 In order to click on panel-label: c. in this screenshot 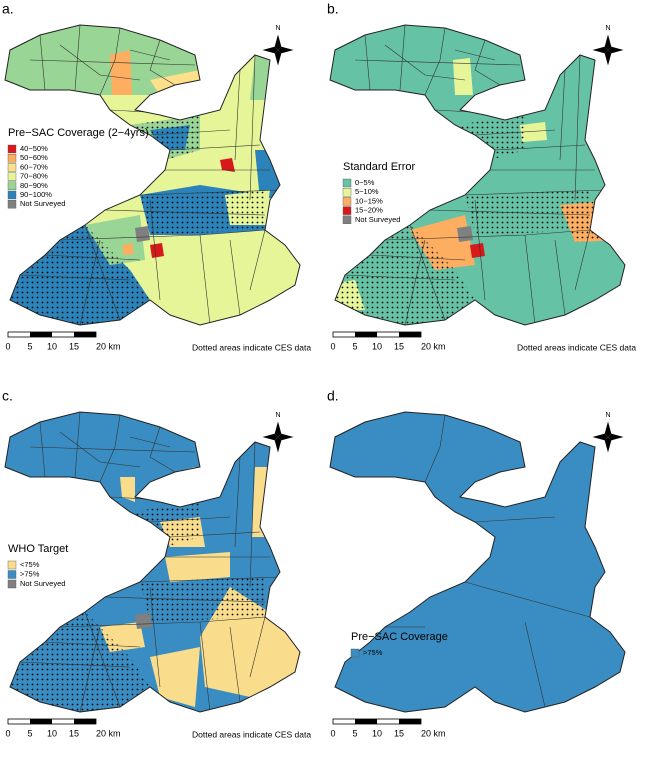, I will do `click(7, 396)`.